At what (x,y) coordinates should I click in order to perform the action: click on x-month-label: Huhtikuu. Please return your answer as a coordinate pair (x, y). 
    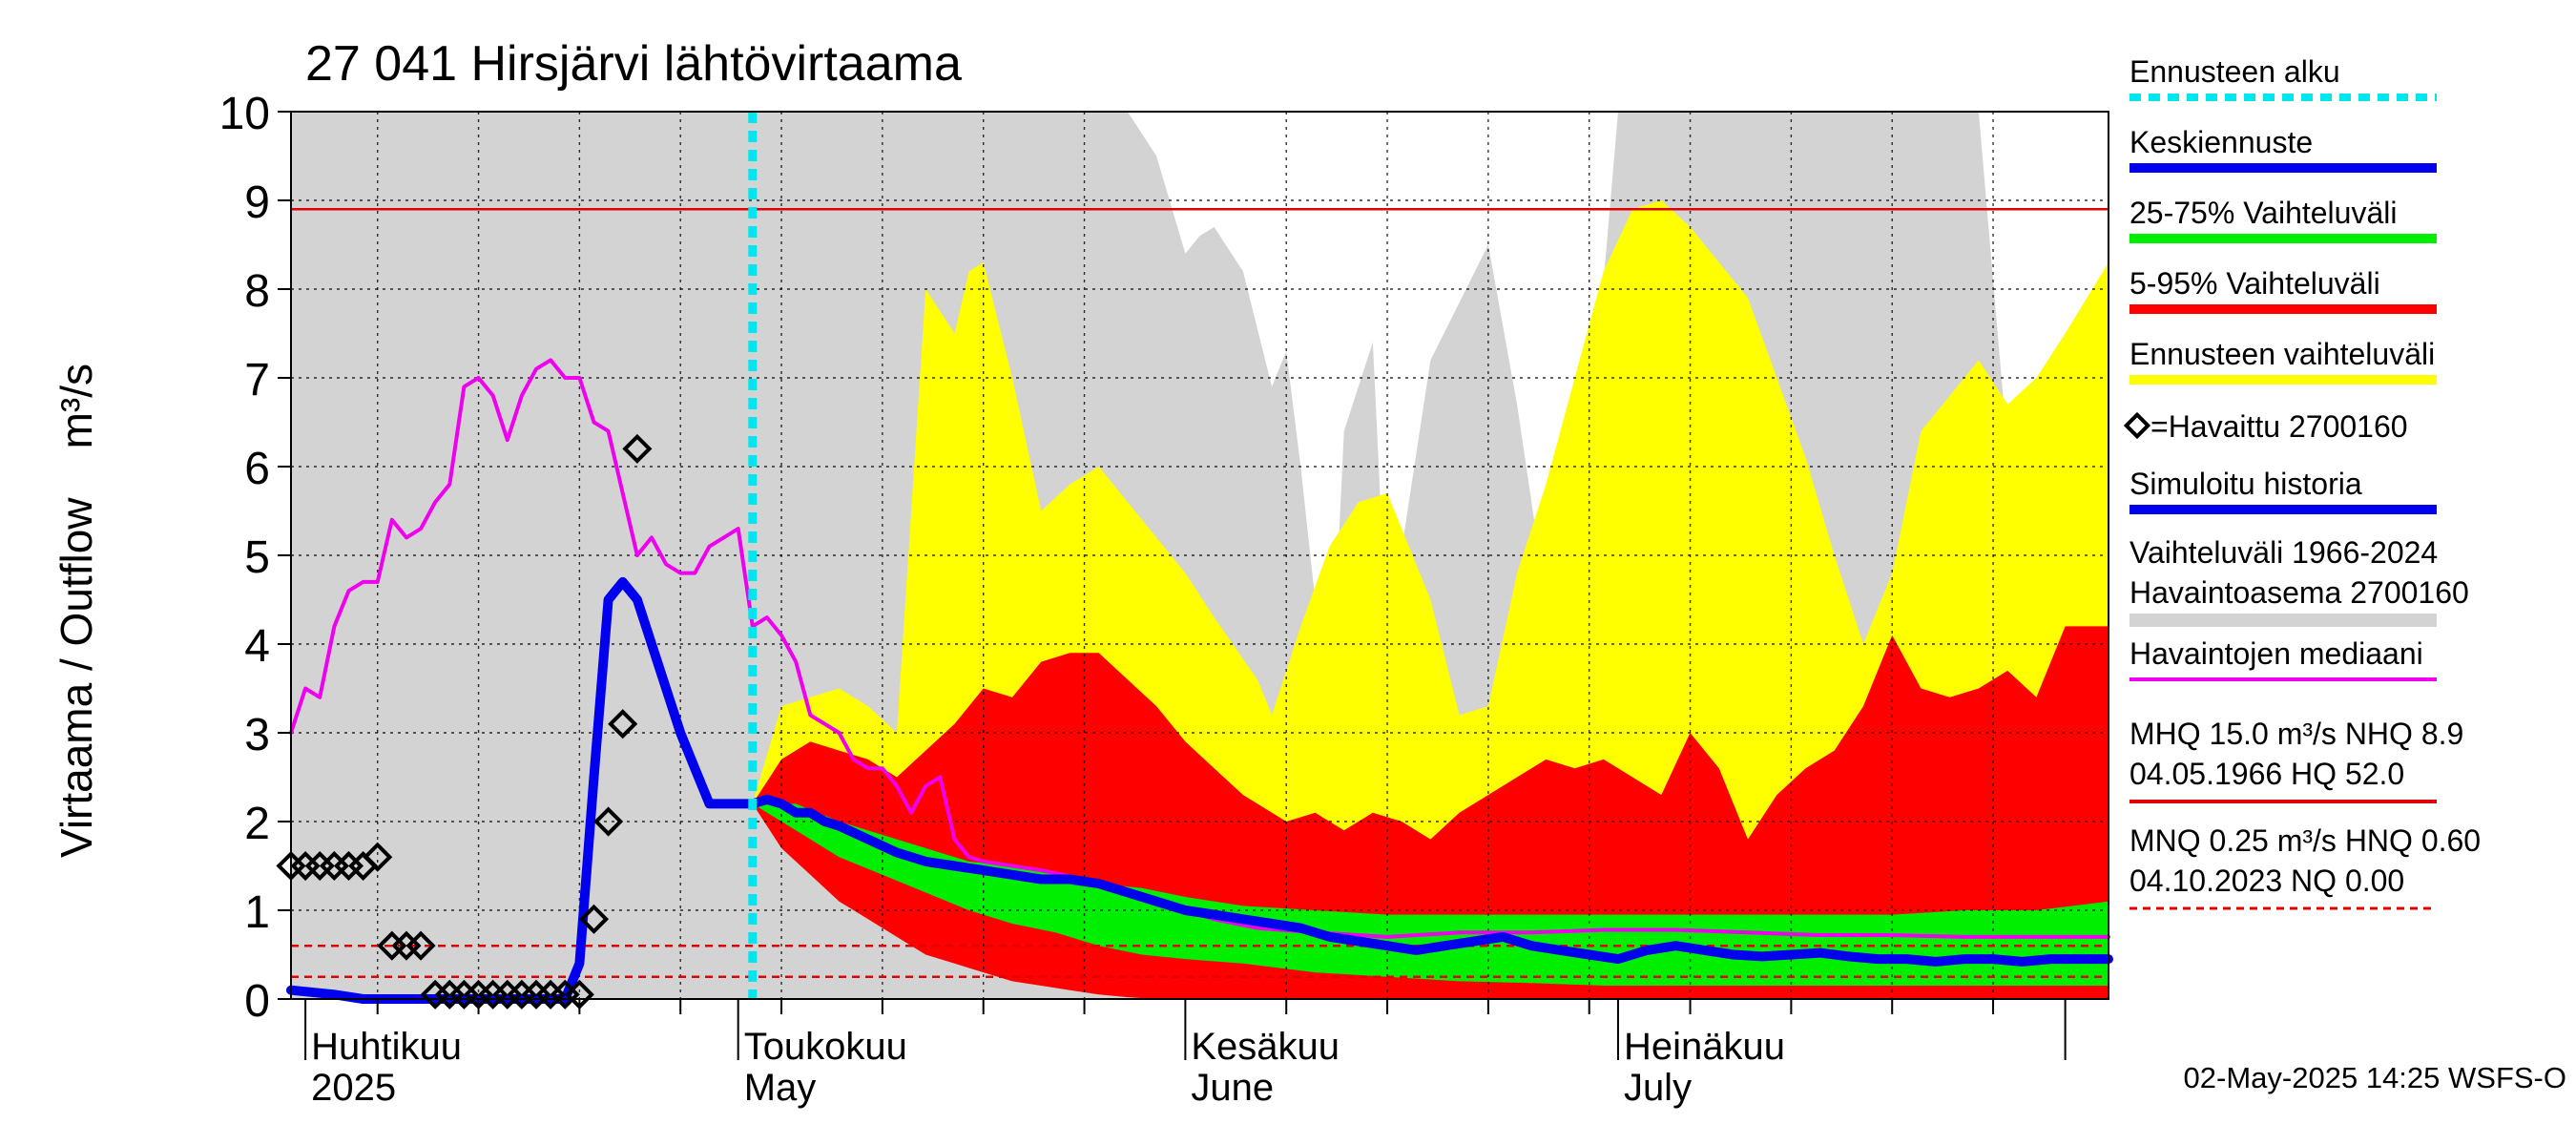
    Looking at the image, I should click on (386, 1047).